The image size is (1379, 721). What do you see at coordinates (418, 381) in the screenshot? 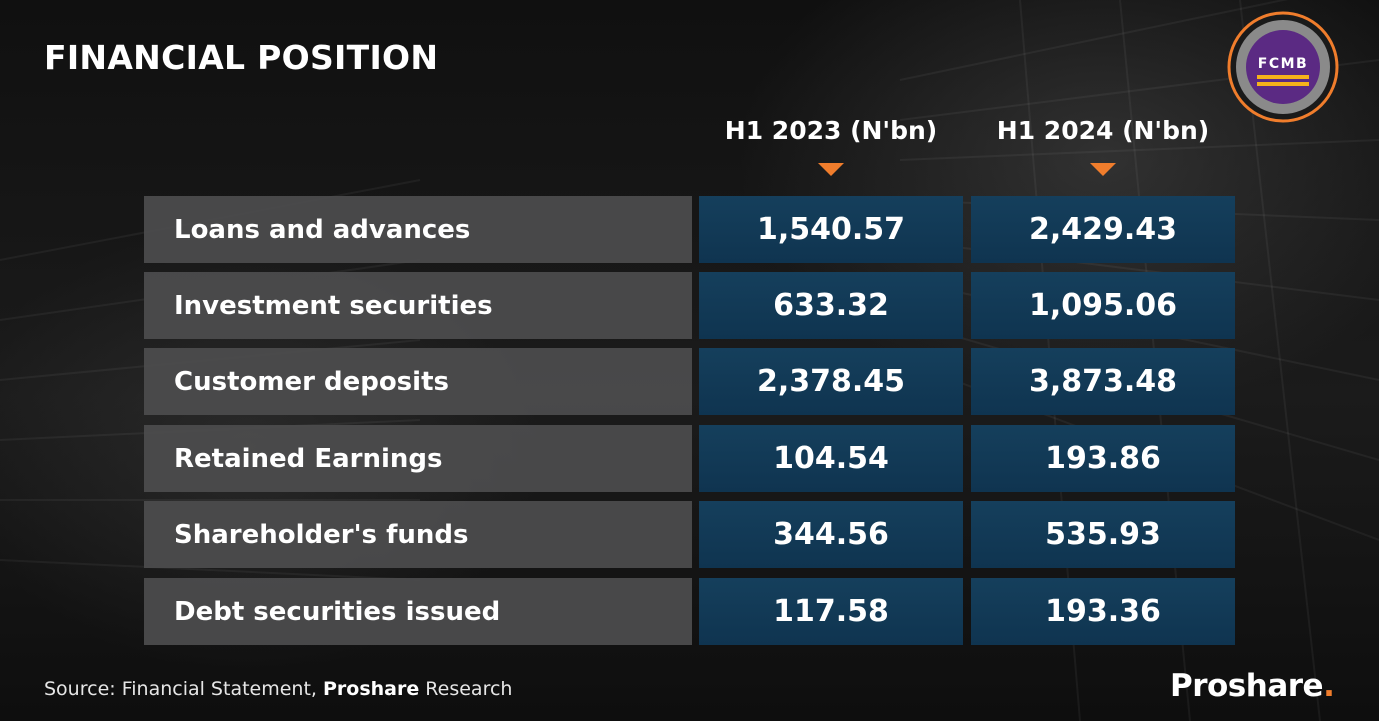
I see `row-label: Customer deposits` at bounding box center [418, 381].